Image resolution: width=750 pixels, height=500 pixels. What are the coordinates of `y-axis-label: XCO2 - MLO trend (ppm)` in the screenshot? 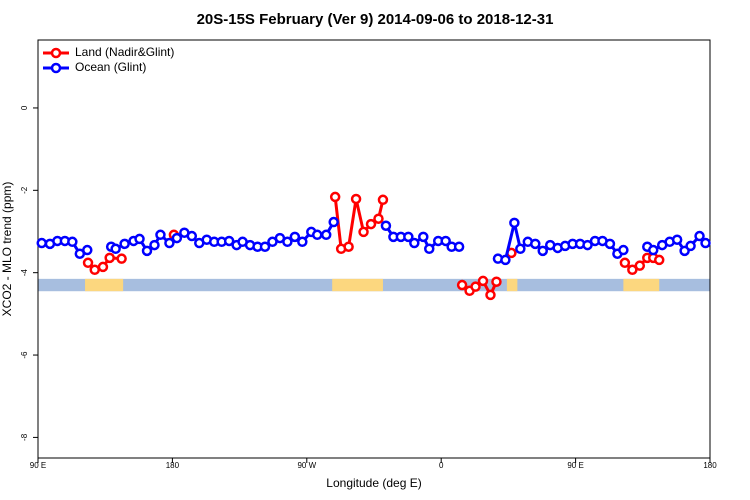 It's located at (7, 249).